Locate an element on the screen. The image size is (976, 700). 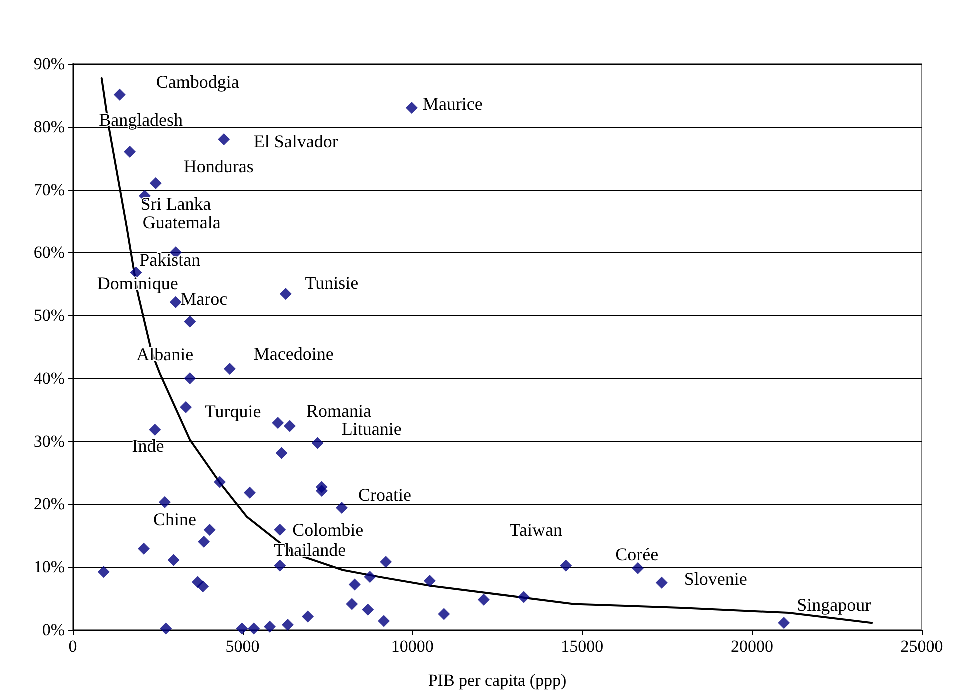
x-tick-label: 15000 is located at coordinates (582, 646).